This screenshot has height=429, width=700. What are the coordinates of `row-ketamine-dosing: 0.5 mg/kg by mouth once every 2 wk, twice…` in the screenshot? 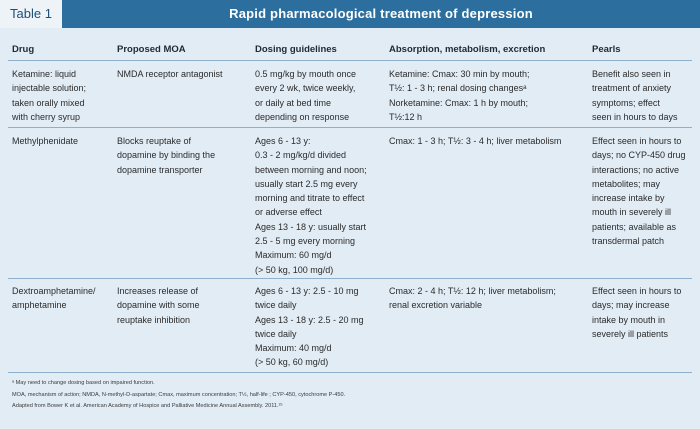 It's located at (306, 95).